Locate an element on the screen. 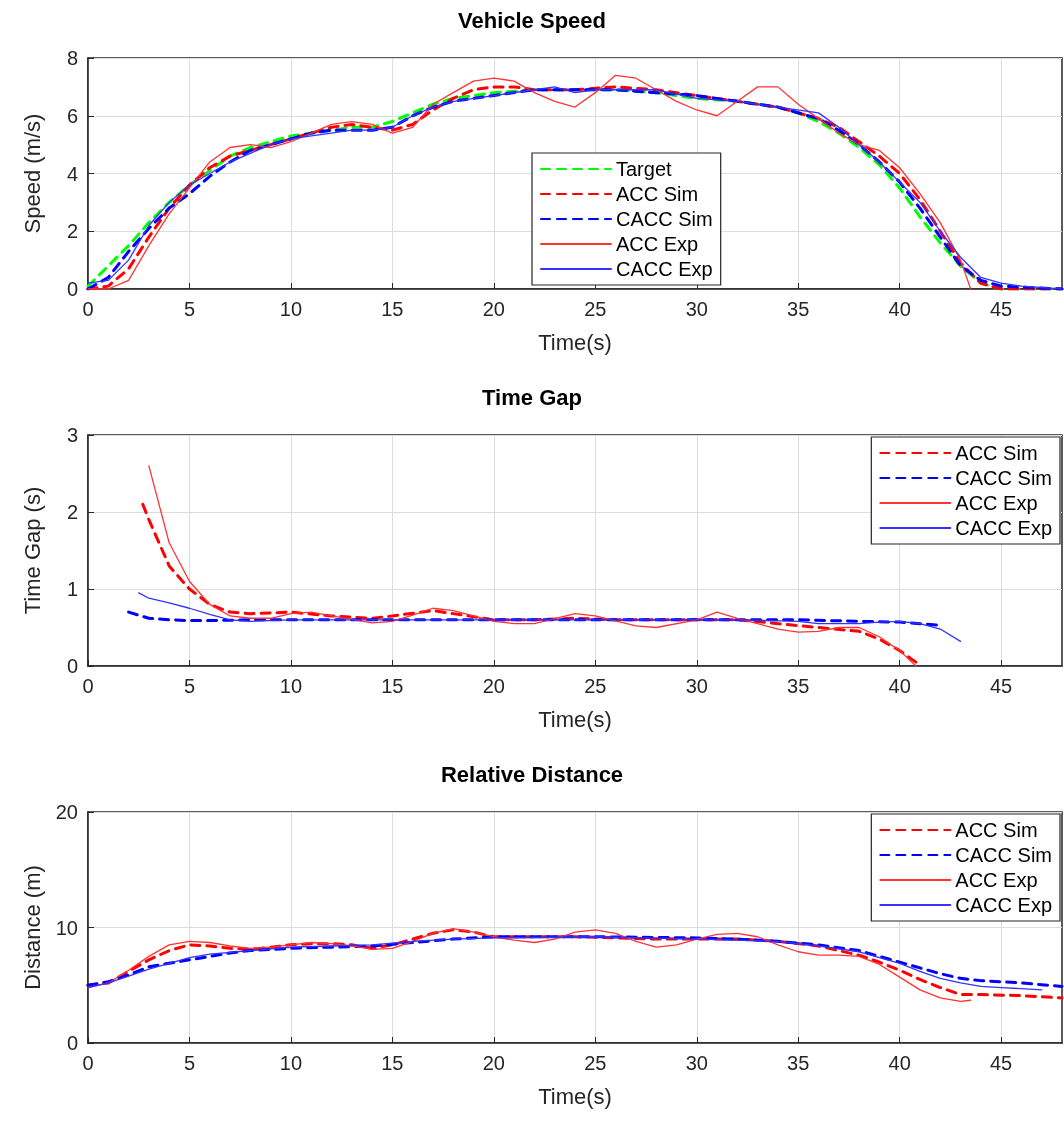 The image size is (1064, 1131). y-tick-label: 8 is located at coordinates (72, 58).